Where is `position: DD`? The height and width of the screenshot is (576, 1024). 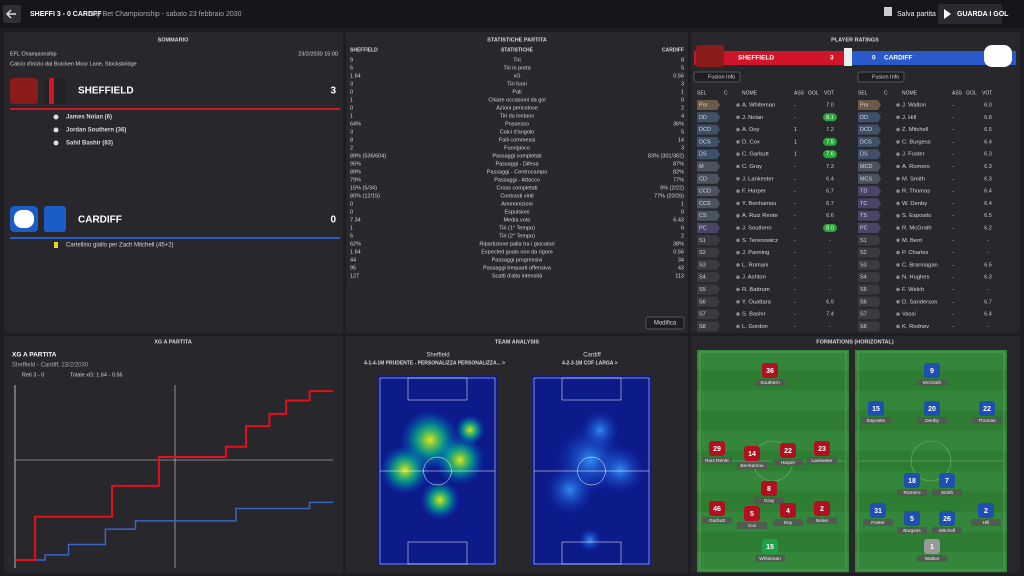
position: DD is located at coordinates (864, 118).